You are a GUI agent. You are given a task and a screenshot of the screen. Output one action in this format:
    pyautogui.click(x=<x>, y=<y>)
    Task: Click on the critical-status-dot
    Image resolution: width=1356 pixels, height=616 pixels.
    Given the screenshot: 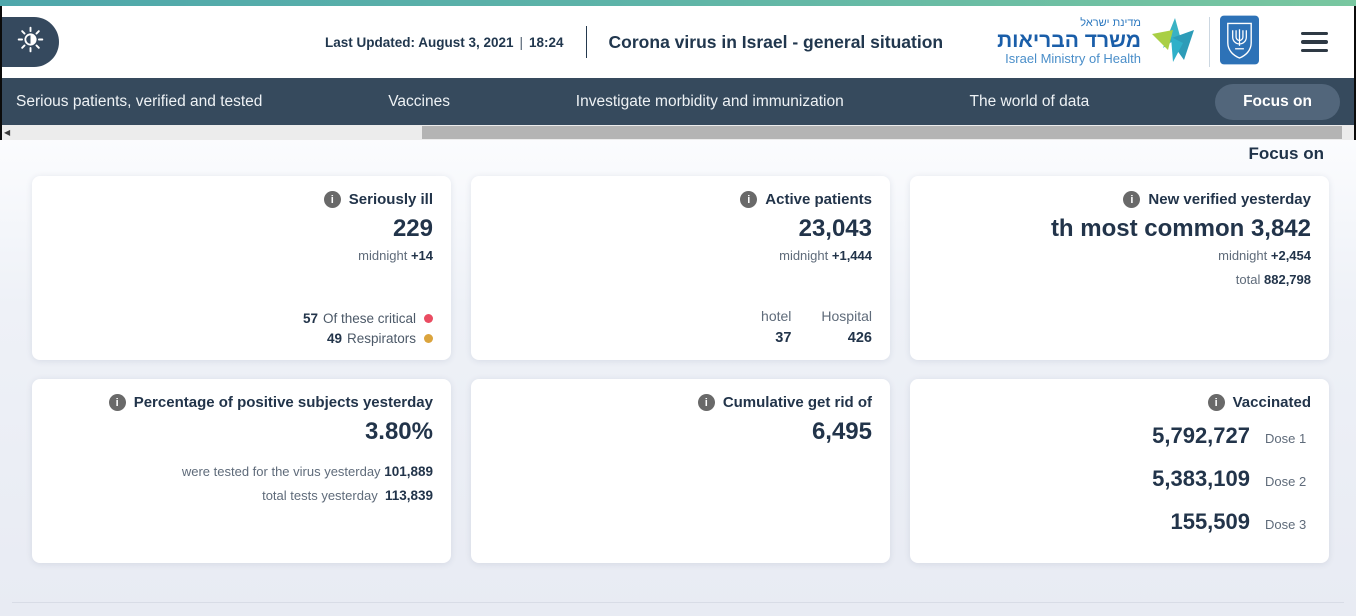 What is the action you would take?
    pyautogui.click(x=428, y=318)
    